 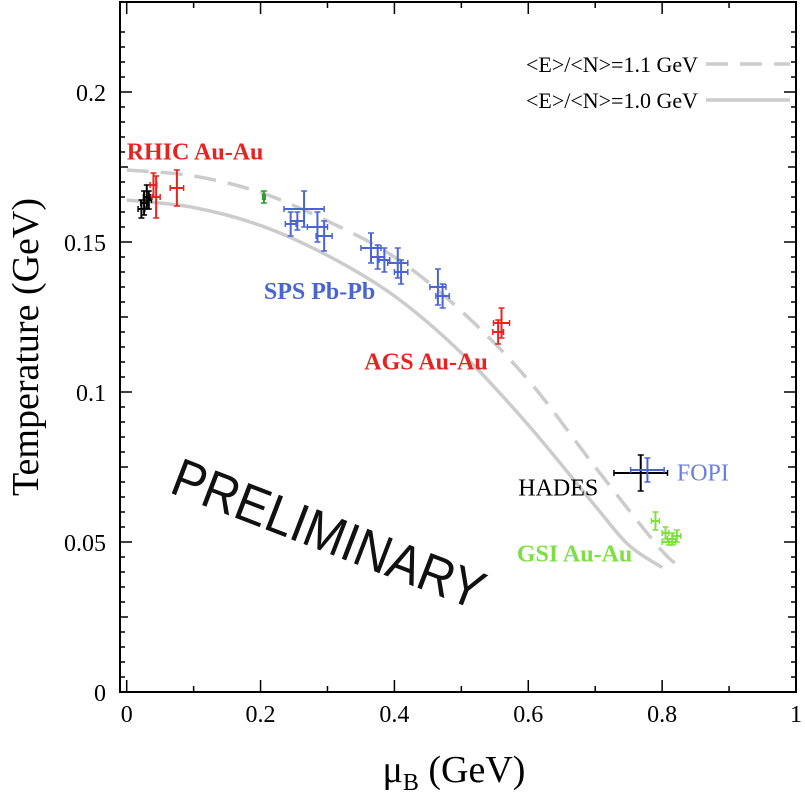 What do you see at coordinates (195, 153) in the screenshot?
I see `annotation-rhic-au-au: RHIC Au-Au` at bounding box center [195, 153].